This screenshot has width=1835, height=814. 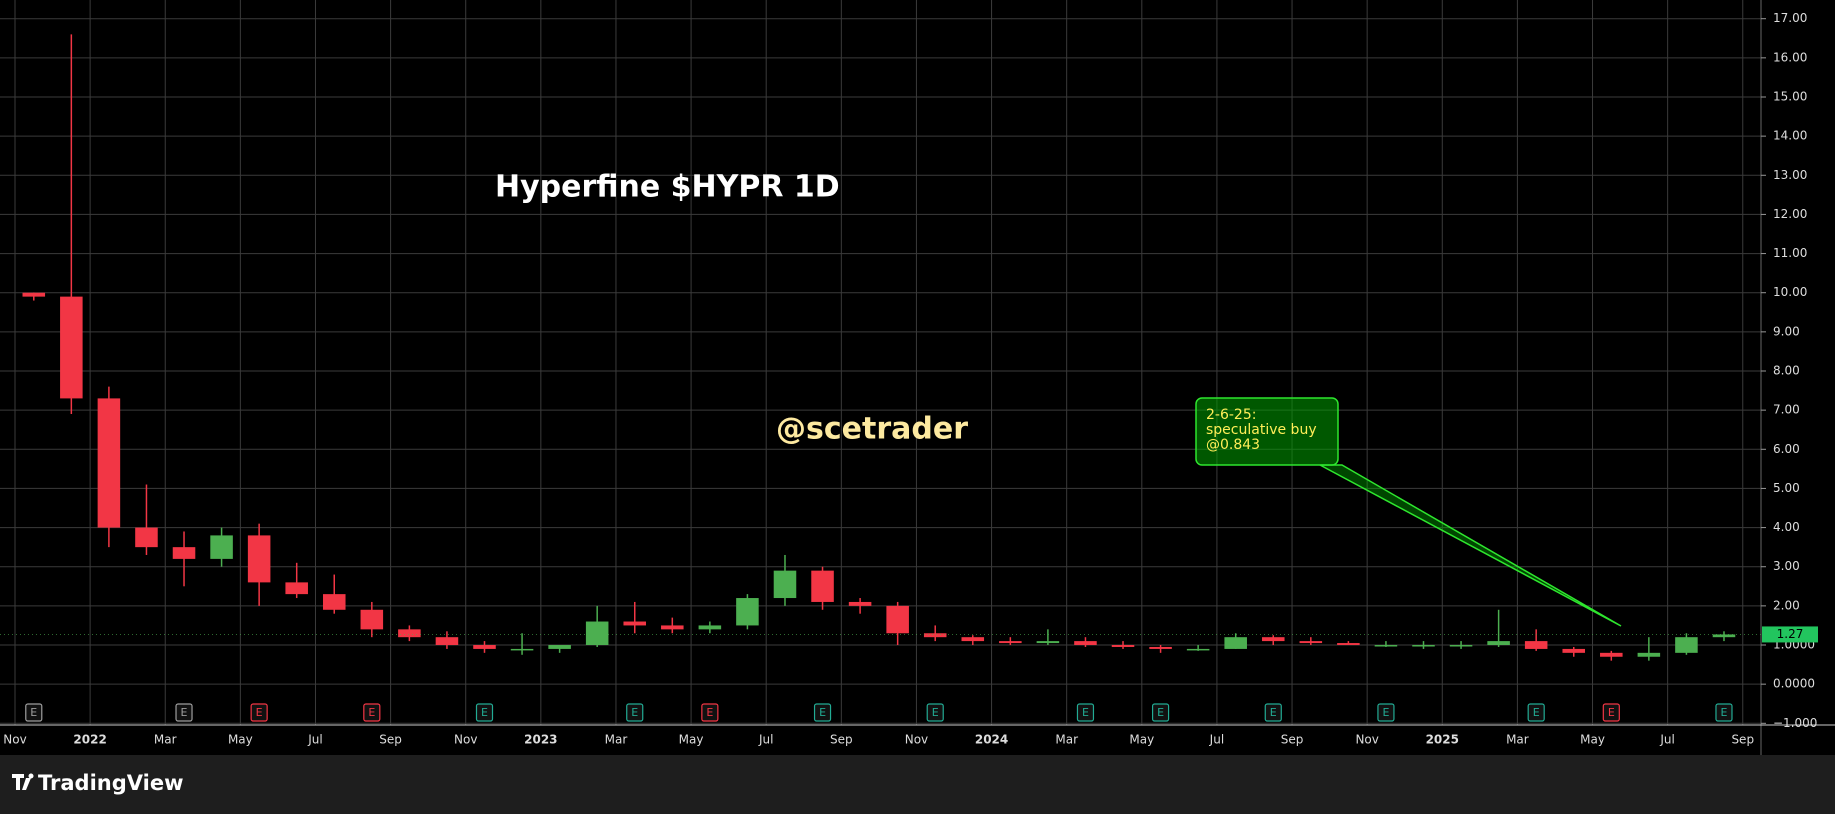 I want to click on x-tick-label: 2024, so click(x=991, y=740).